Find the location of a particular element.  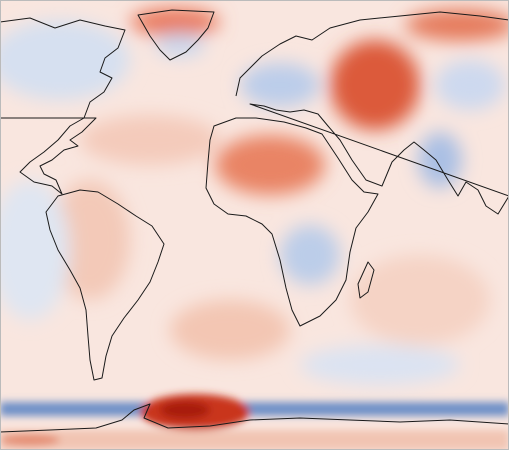

antarctica is located at coordinates (254, 418).